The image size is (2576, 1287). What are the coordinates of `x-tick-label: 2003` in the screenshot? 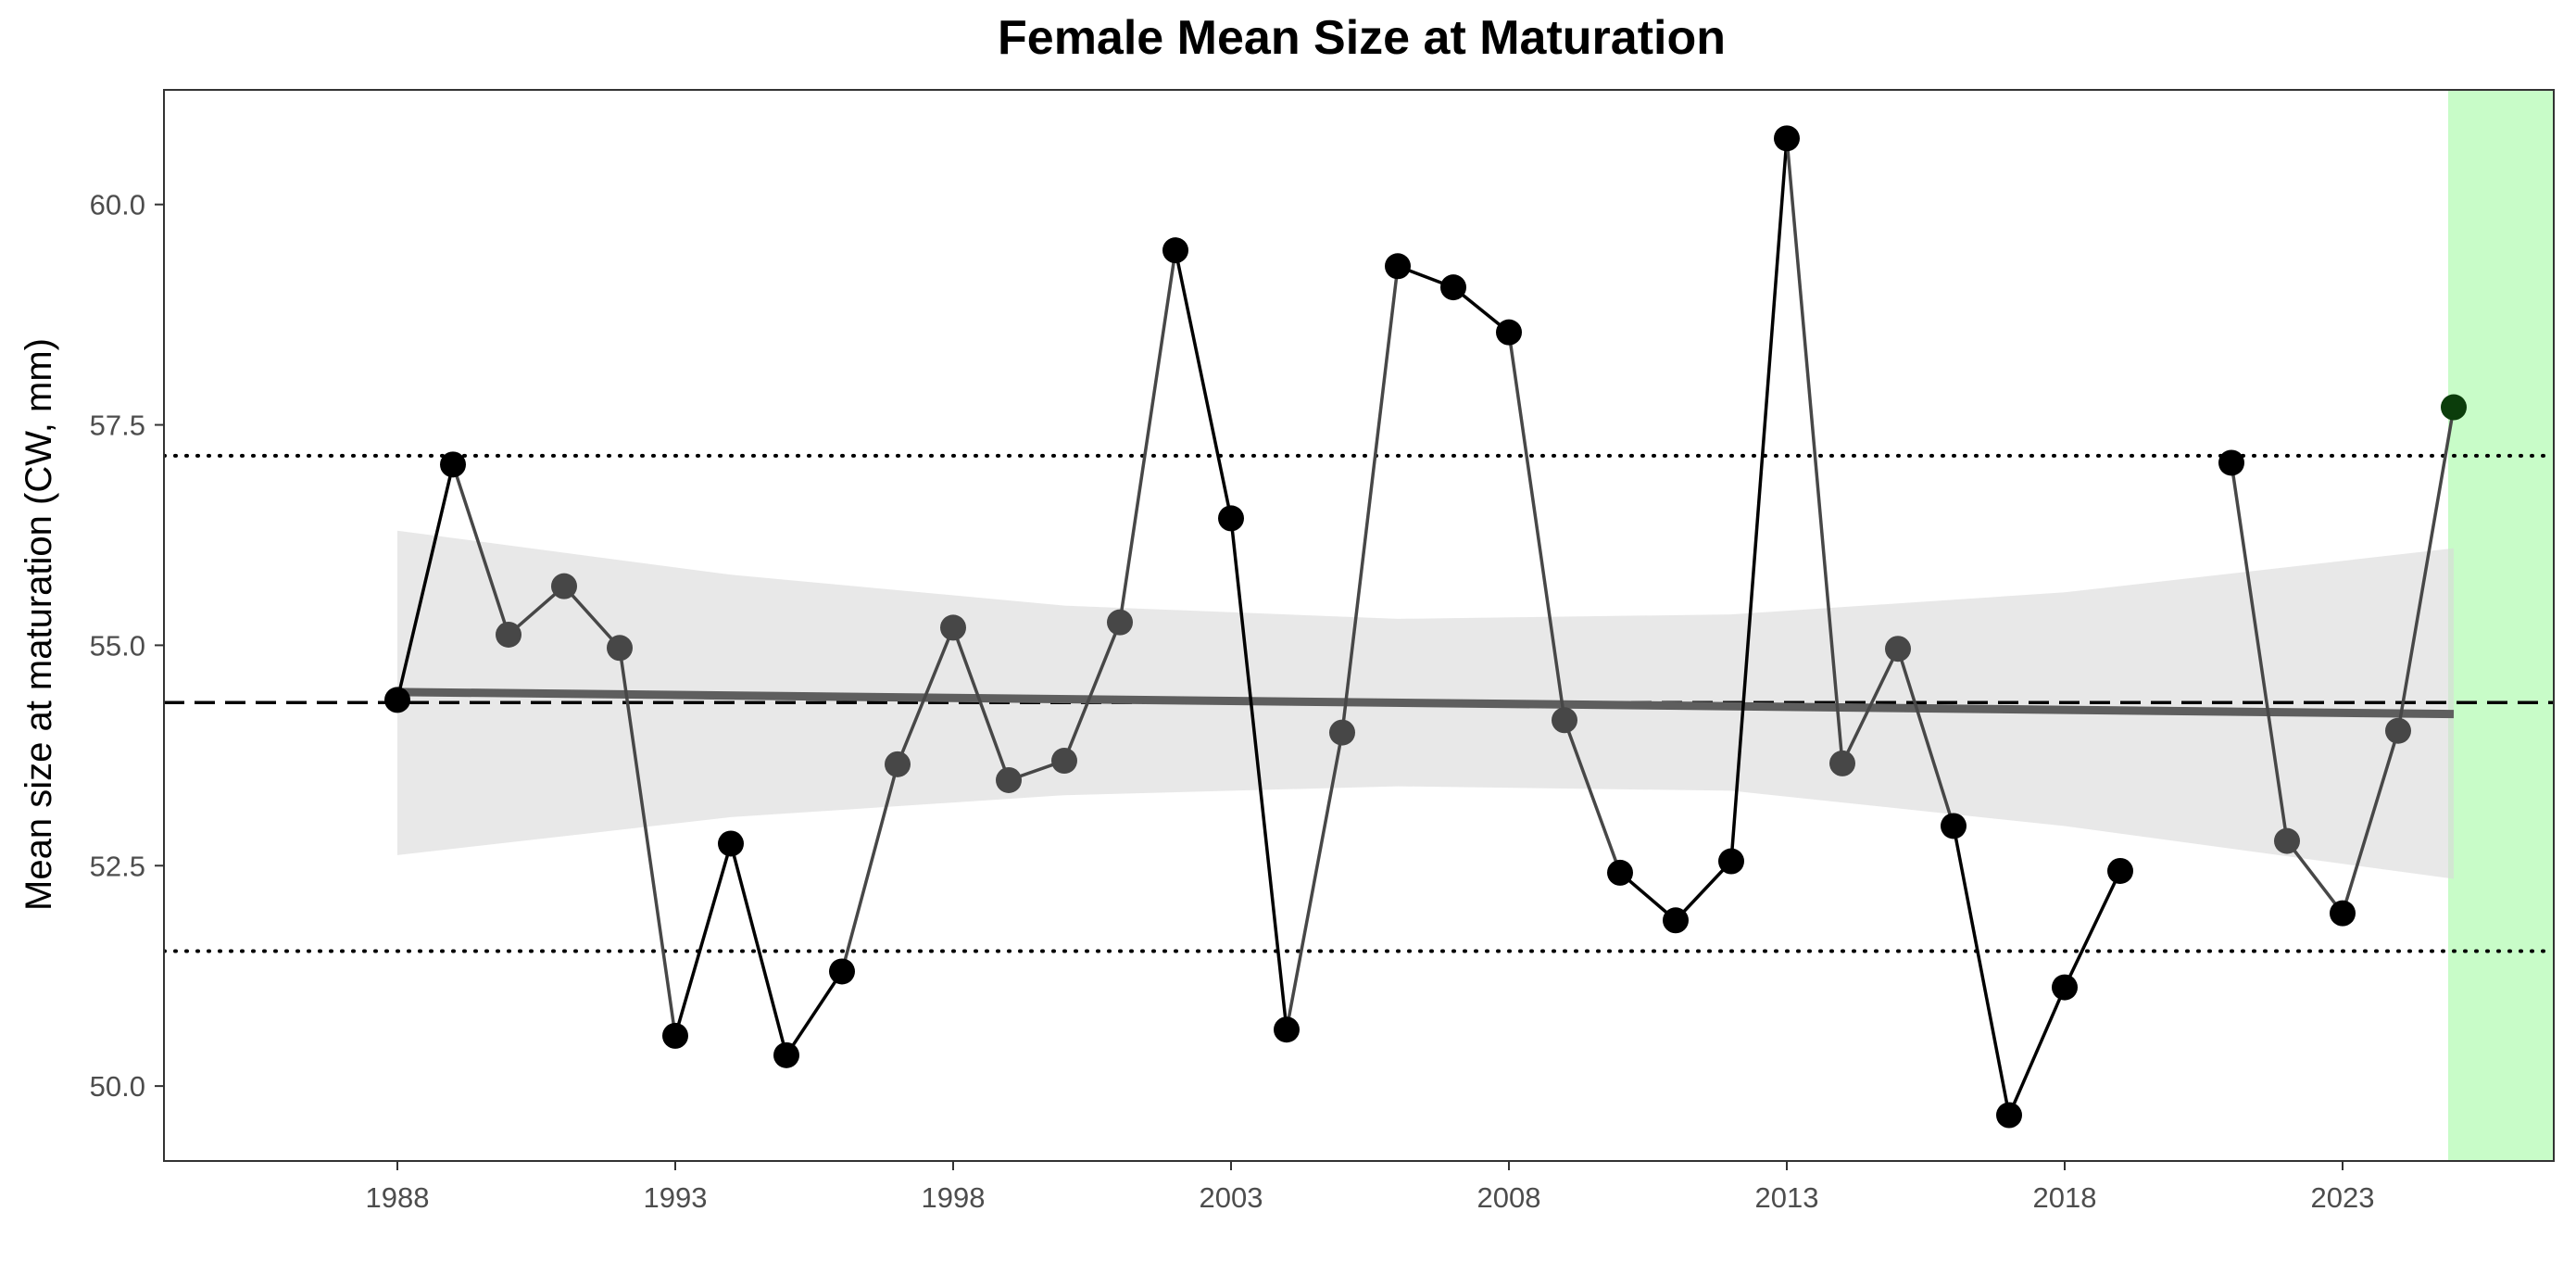 It's located at (1231, 1197).